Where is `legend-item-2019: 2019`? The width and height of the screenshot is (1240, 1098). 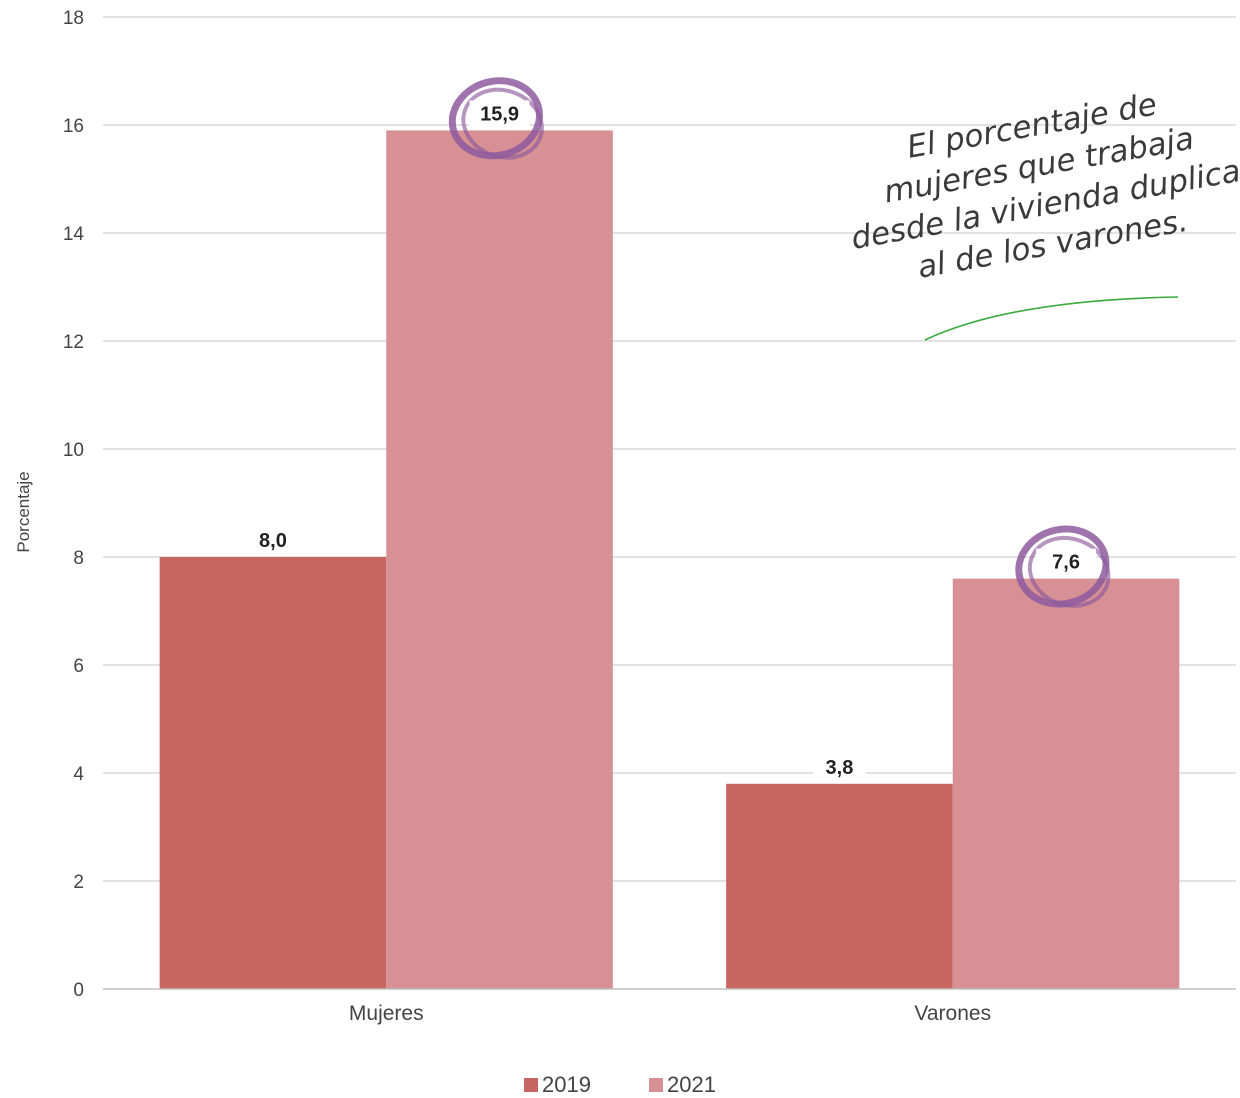 legend-item-2019: 2019 is located at coordinates (557, 1085).